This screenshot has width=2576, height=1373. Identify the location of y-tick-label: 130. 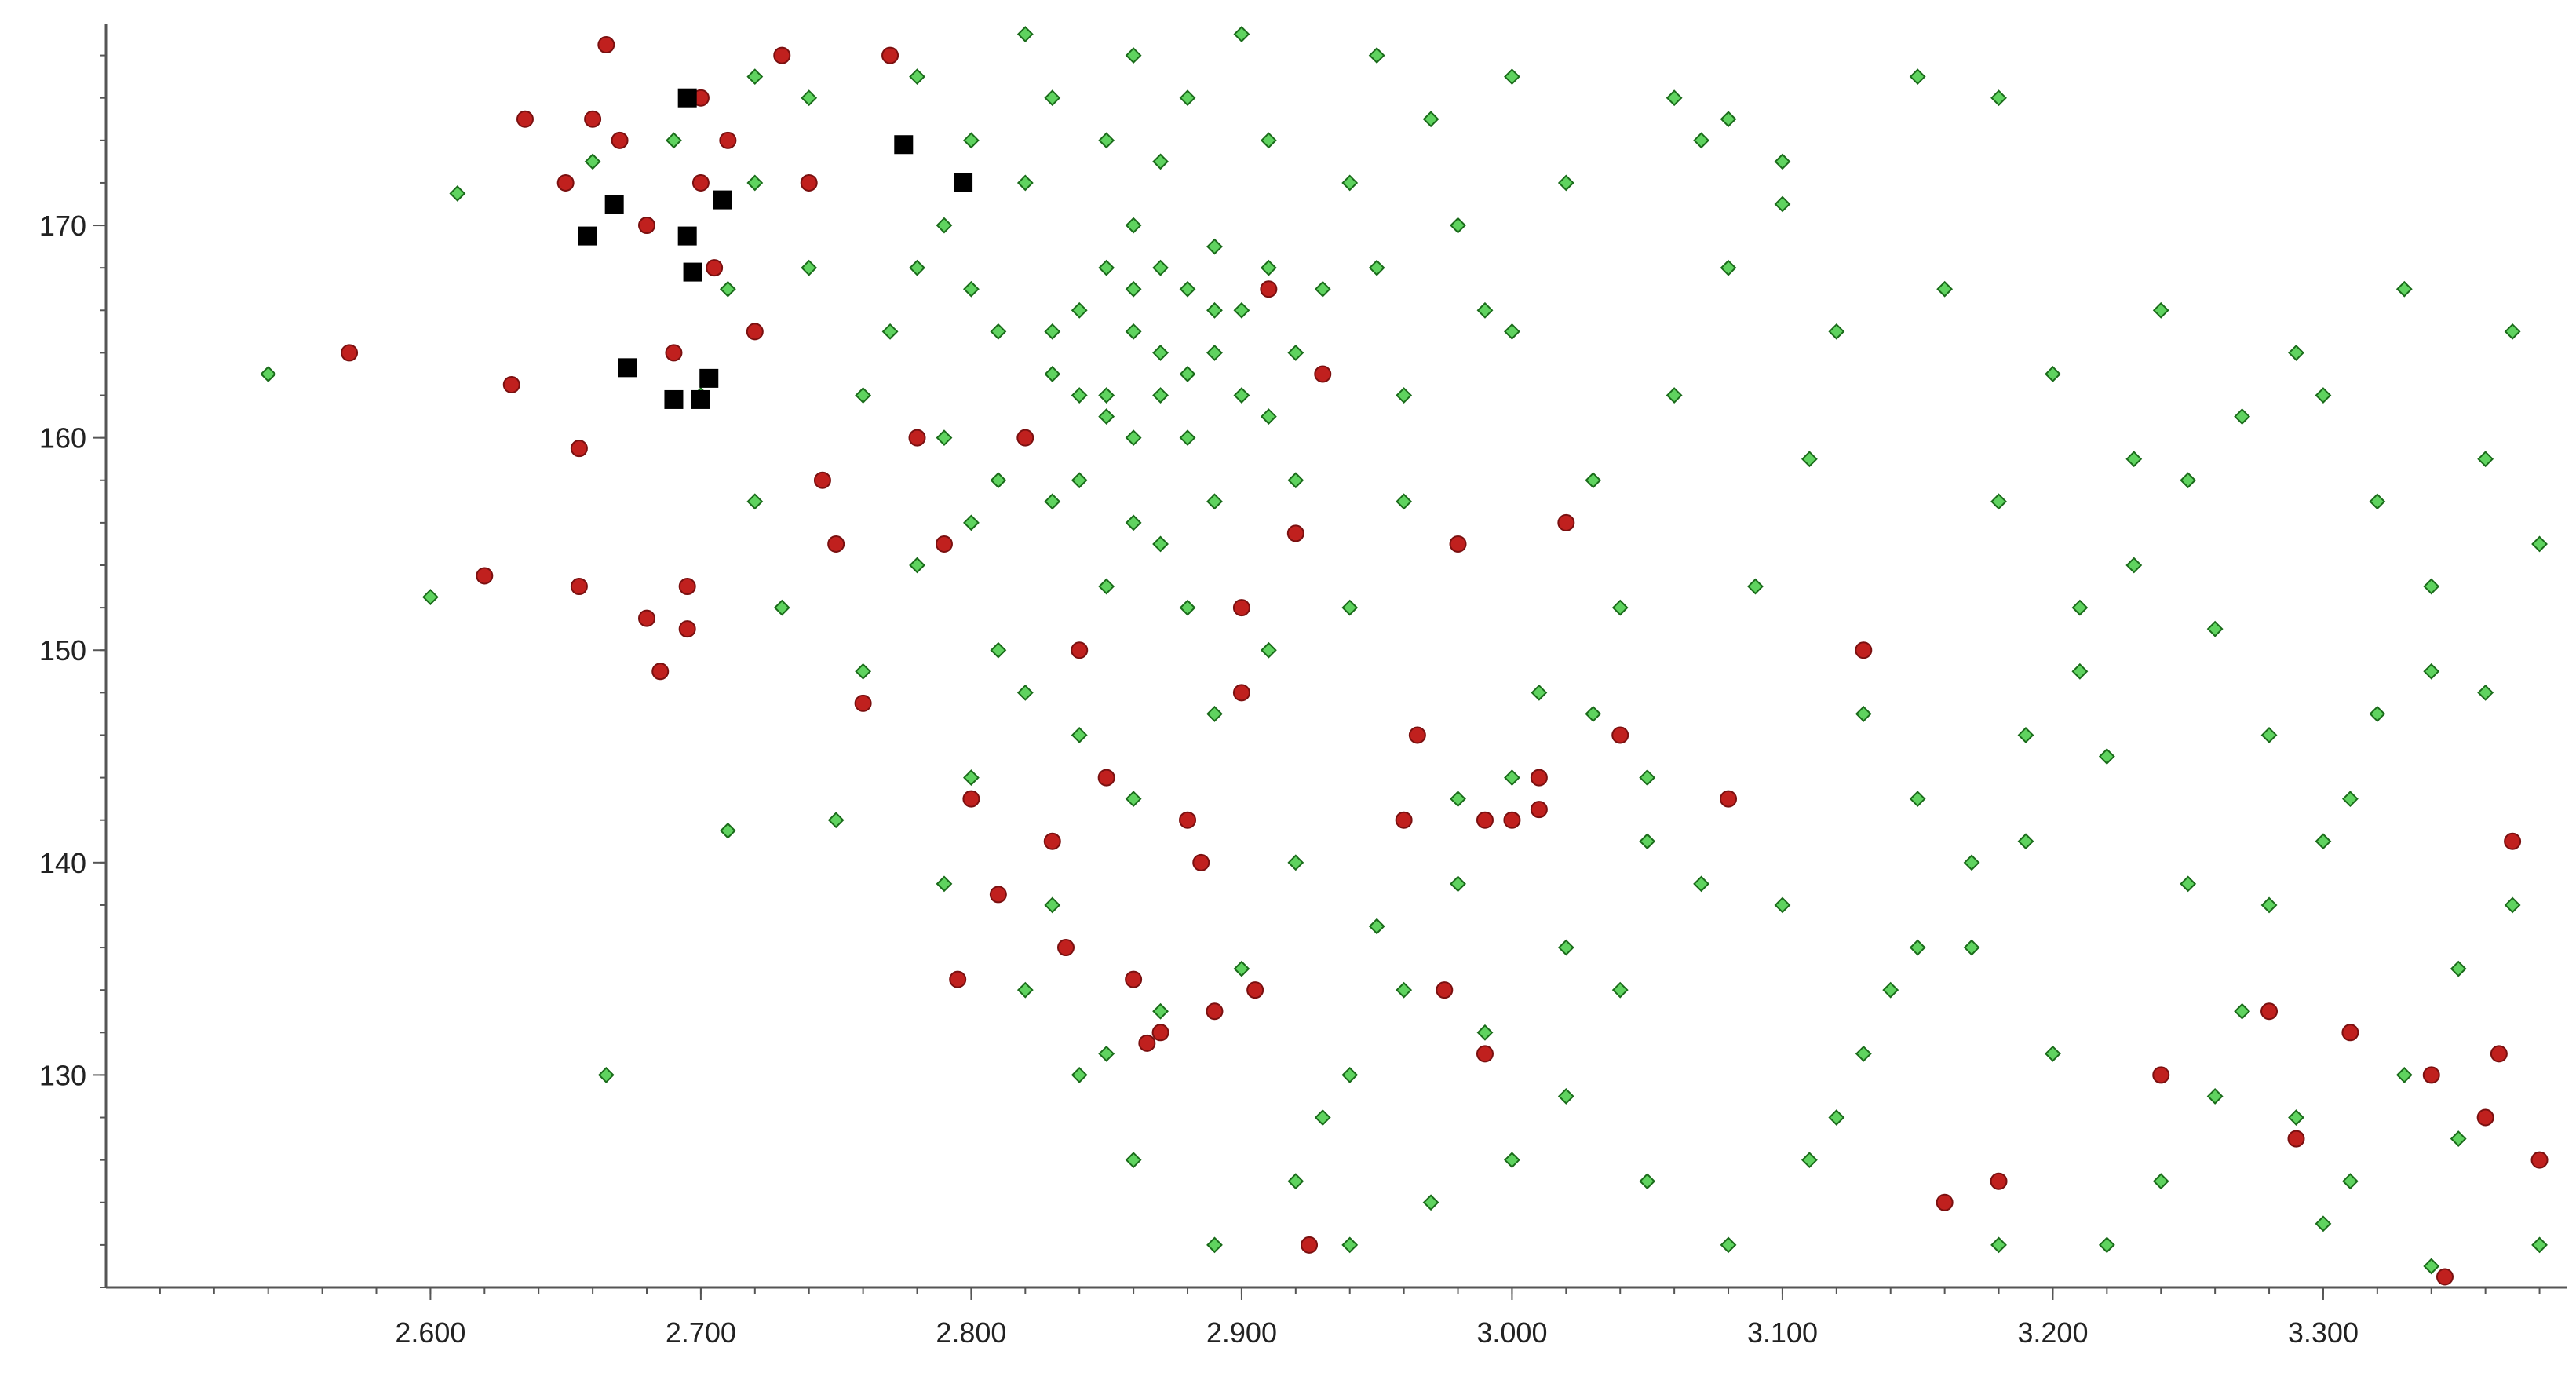
(62, 1075).